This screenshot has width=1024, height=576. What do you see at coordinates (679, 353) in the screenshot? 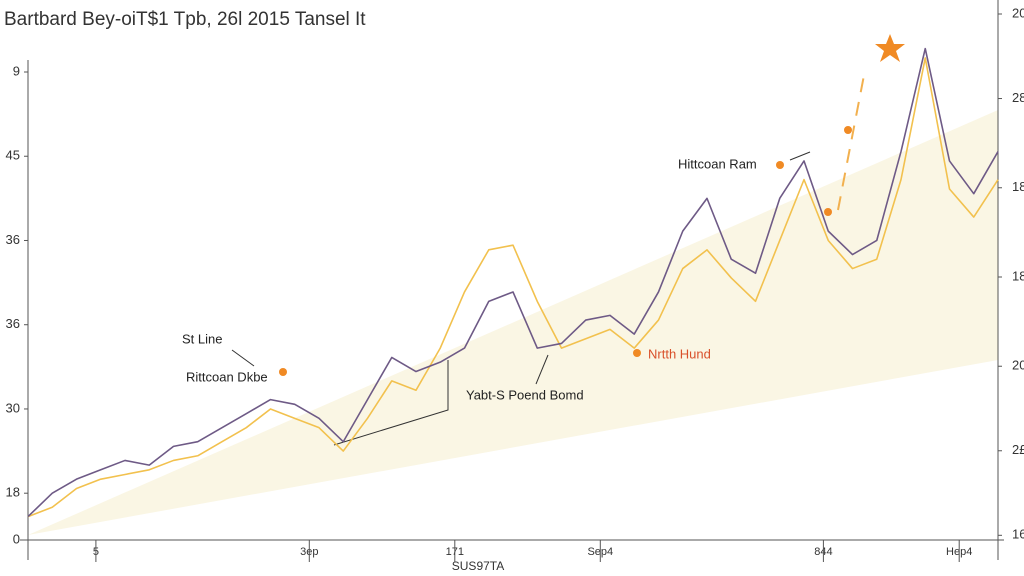
I see `annotation: Nrtth Hund` at bounding box center [679, 353].